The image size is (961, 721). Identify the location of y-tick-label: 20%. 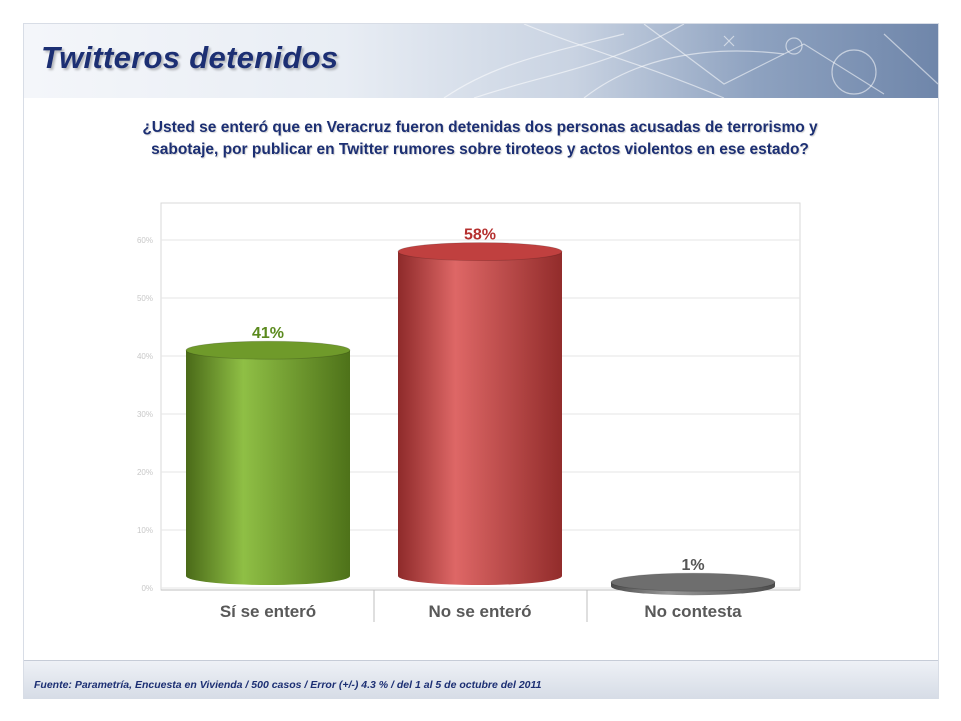
(145, 472).